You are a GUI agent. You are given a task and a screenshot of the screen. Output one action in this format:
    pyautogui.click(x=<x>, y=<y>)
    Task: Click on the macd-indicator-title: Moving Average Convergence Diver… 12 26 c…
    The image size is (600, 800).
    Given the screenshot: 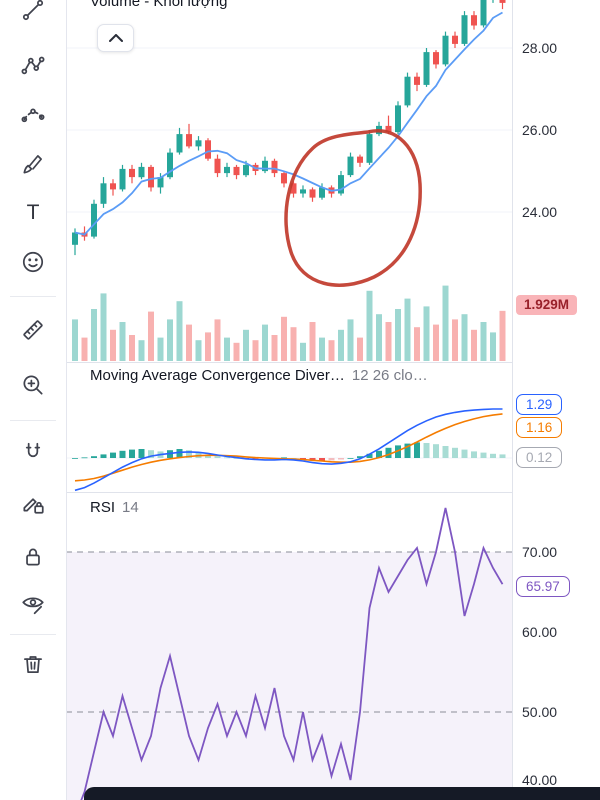 What is the action you would take?
    pyautogui.click(x=259, y=375)
    